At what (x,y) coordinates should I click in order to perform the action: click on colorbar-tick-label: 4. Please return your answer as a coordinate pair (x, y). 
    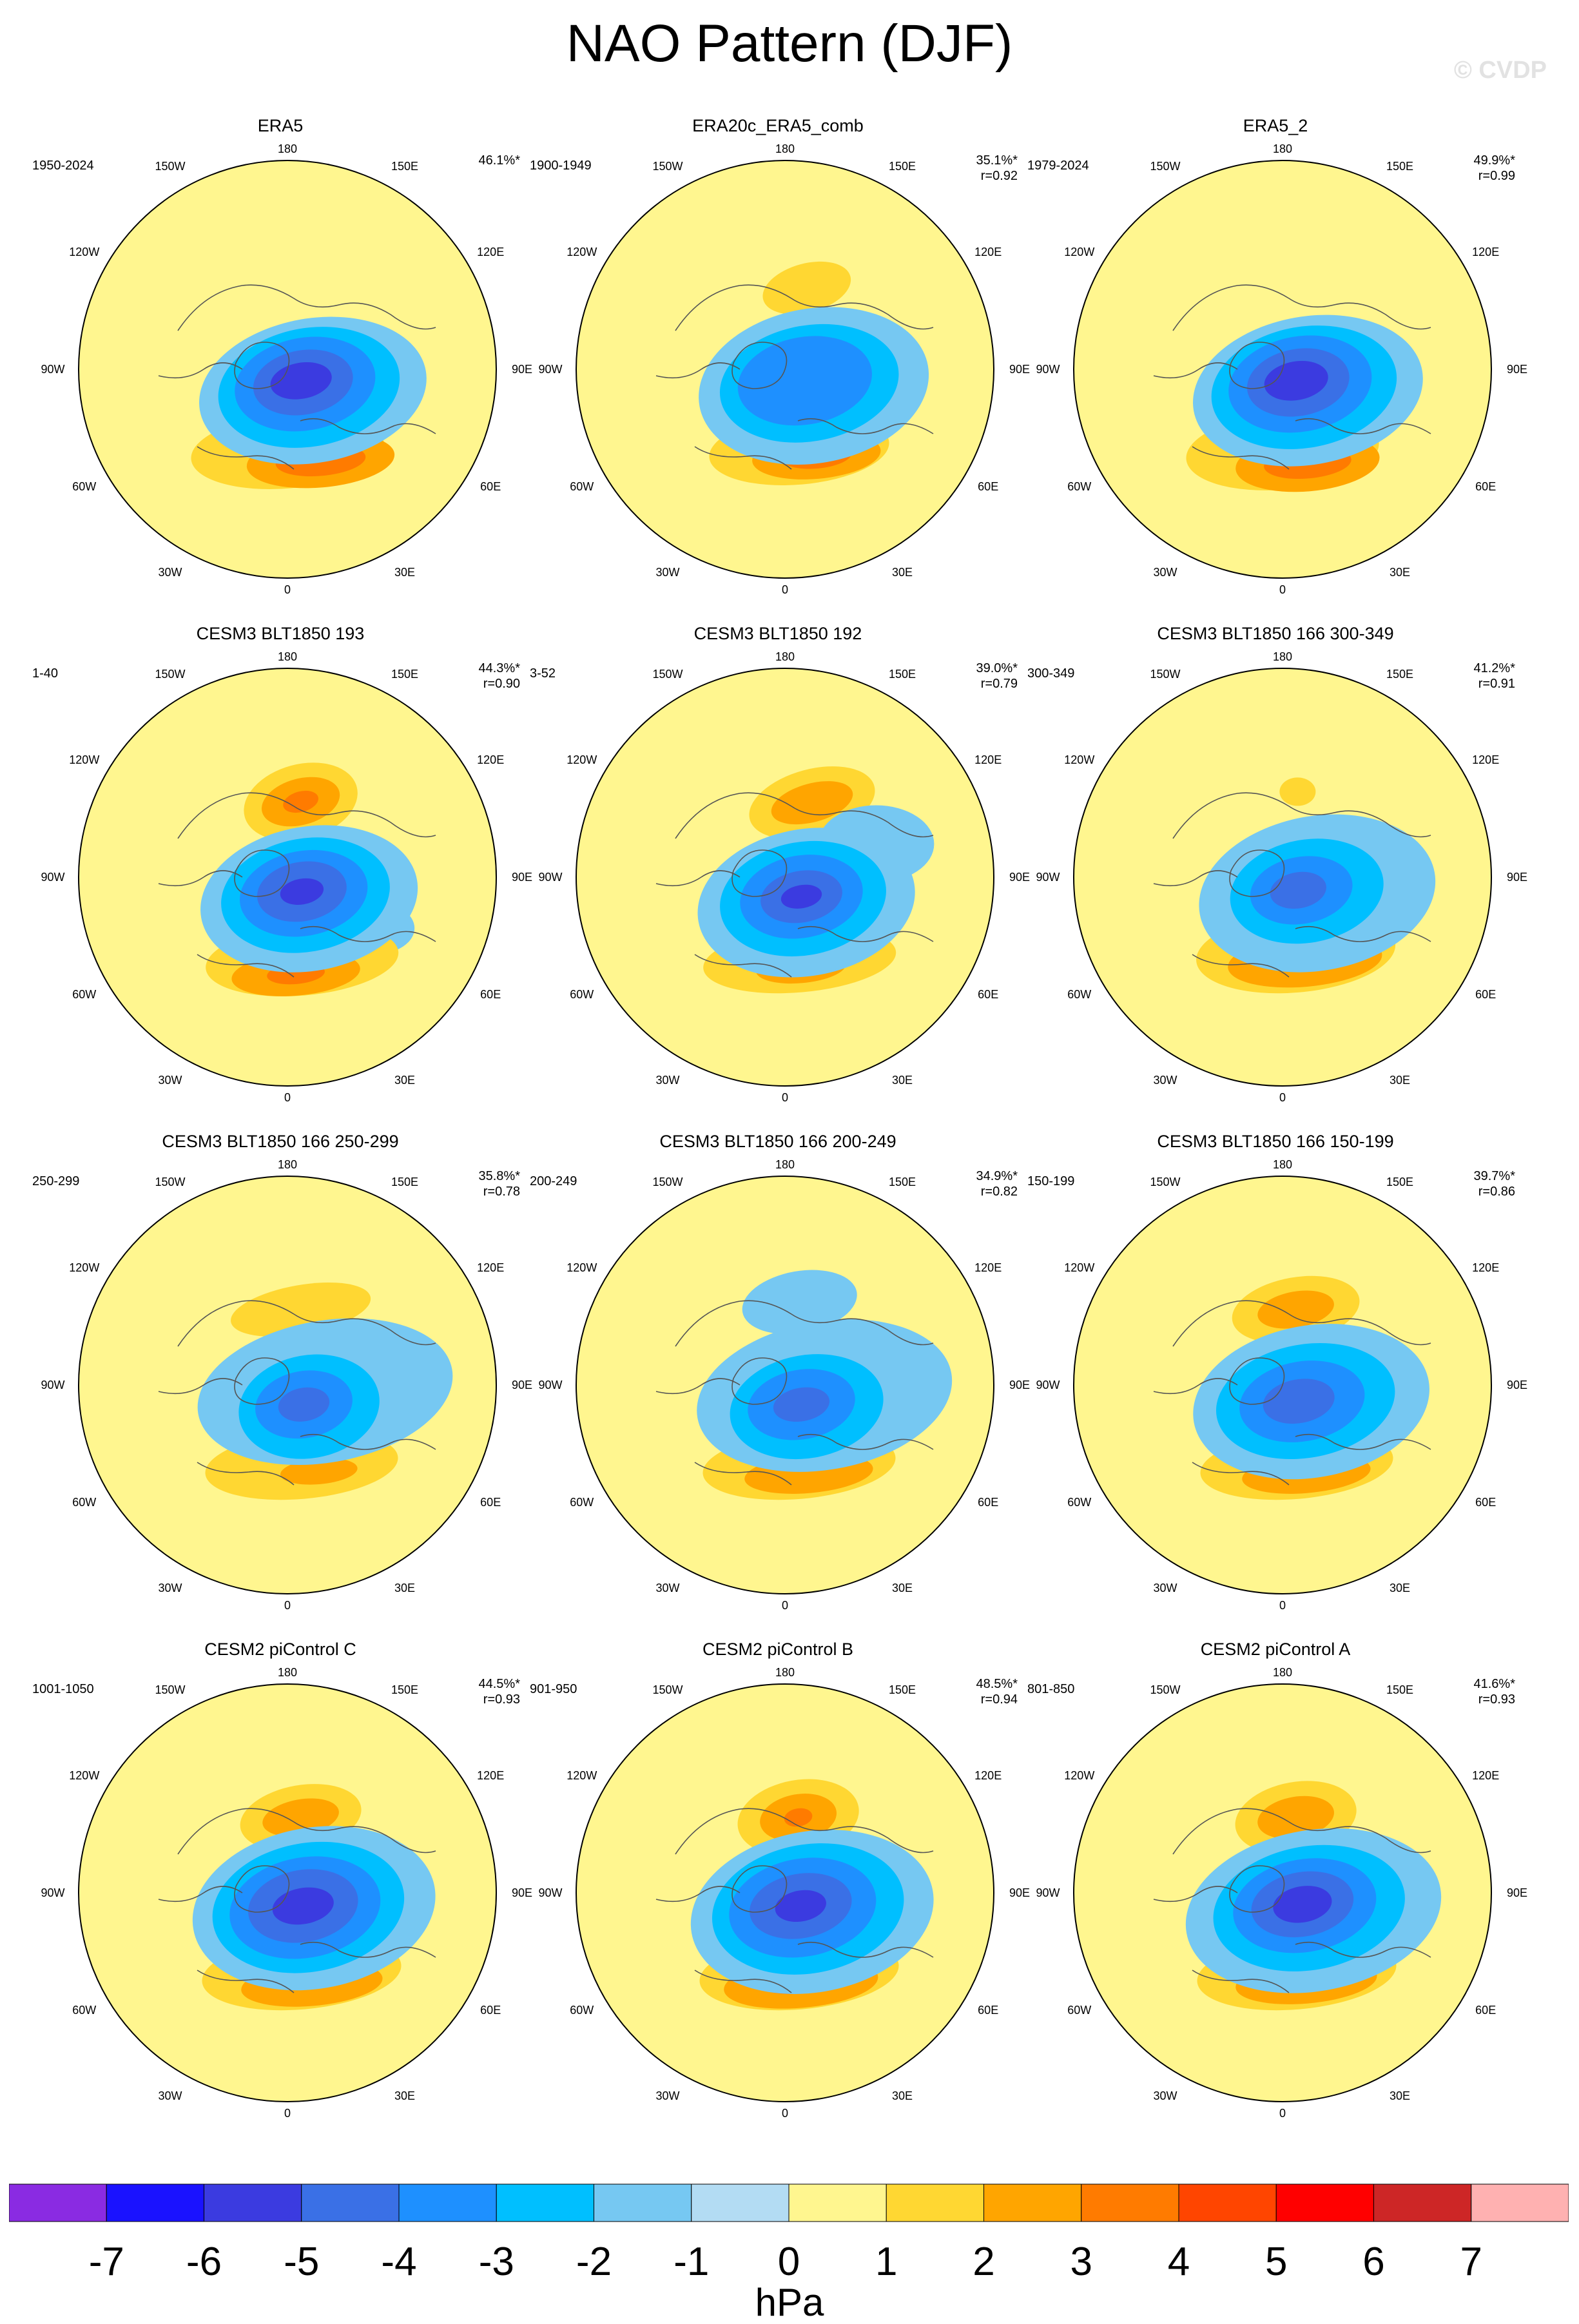
    Looking at the image, I should click on (1178, 2262).